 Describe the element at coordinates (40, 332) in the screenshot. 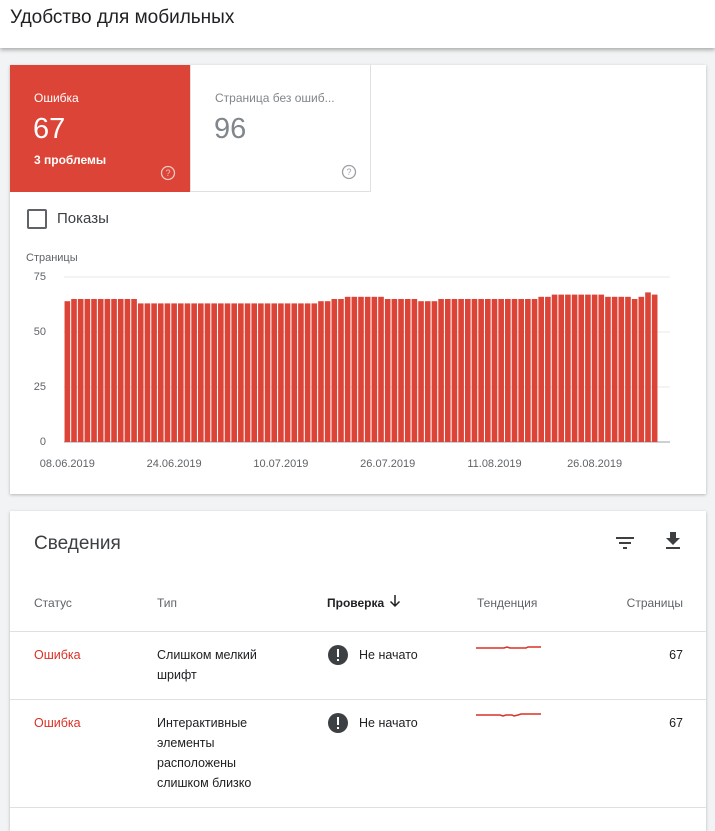

I see `y-tick-label: 50` at that location.